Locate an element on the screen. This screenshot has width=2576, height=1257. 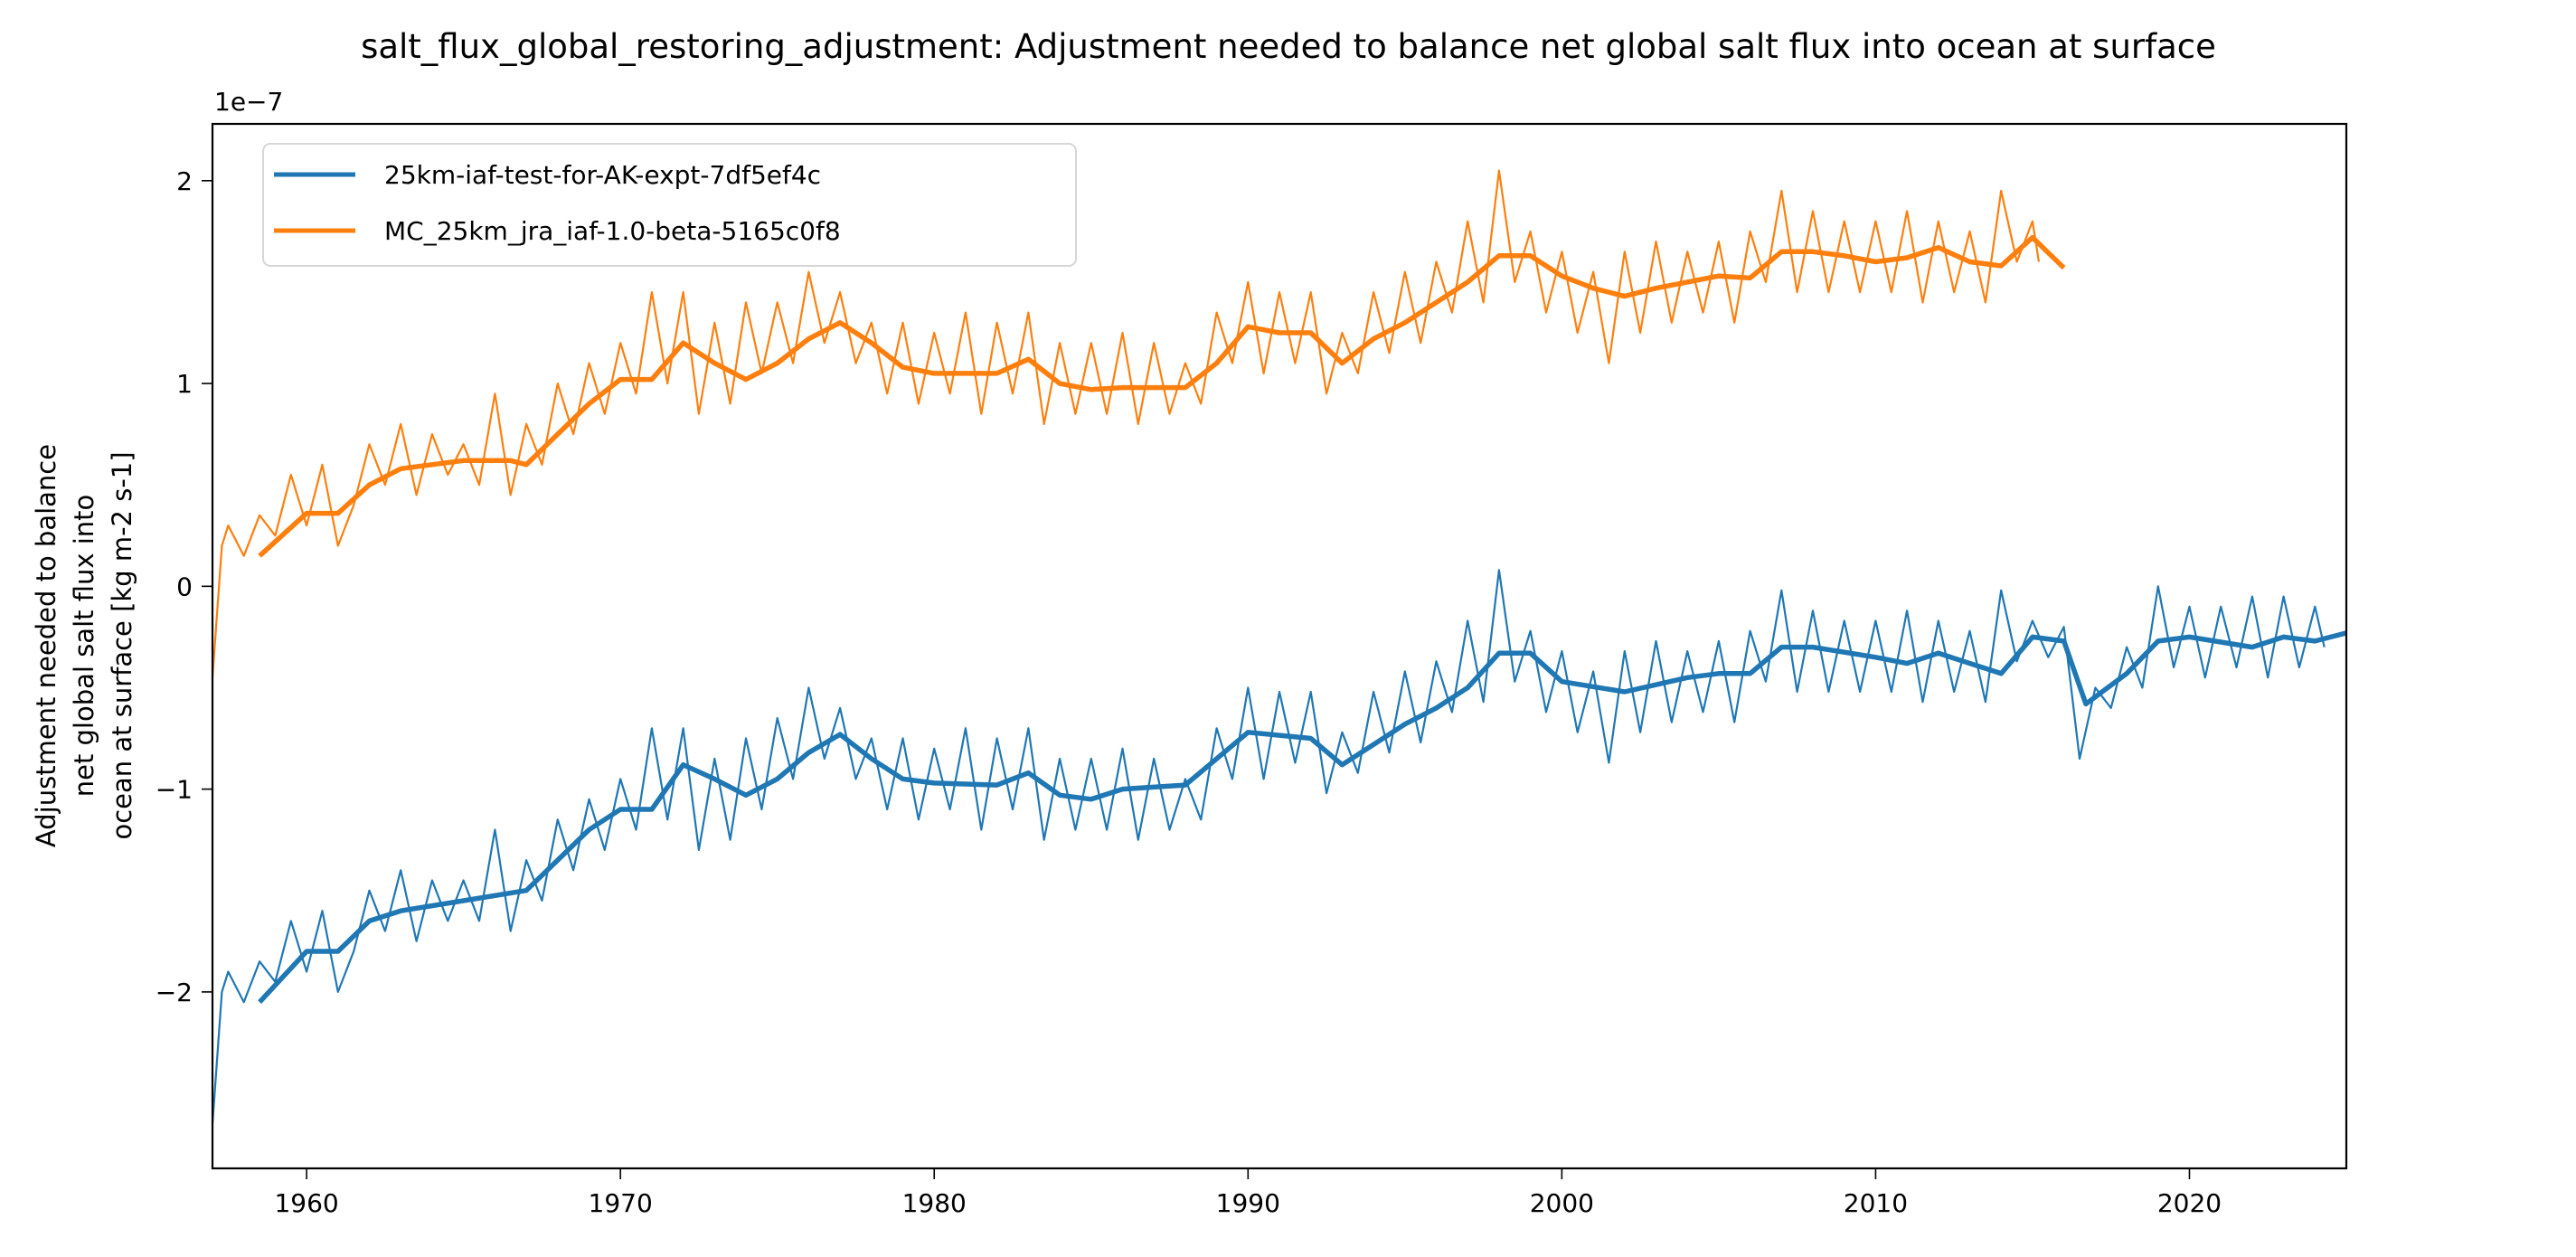
x-tick-label: 2010 is located at coordinates (1876, 1203).